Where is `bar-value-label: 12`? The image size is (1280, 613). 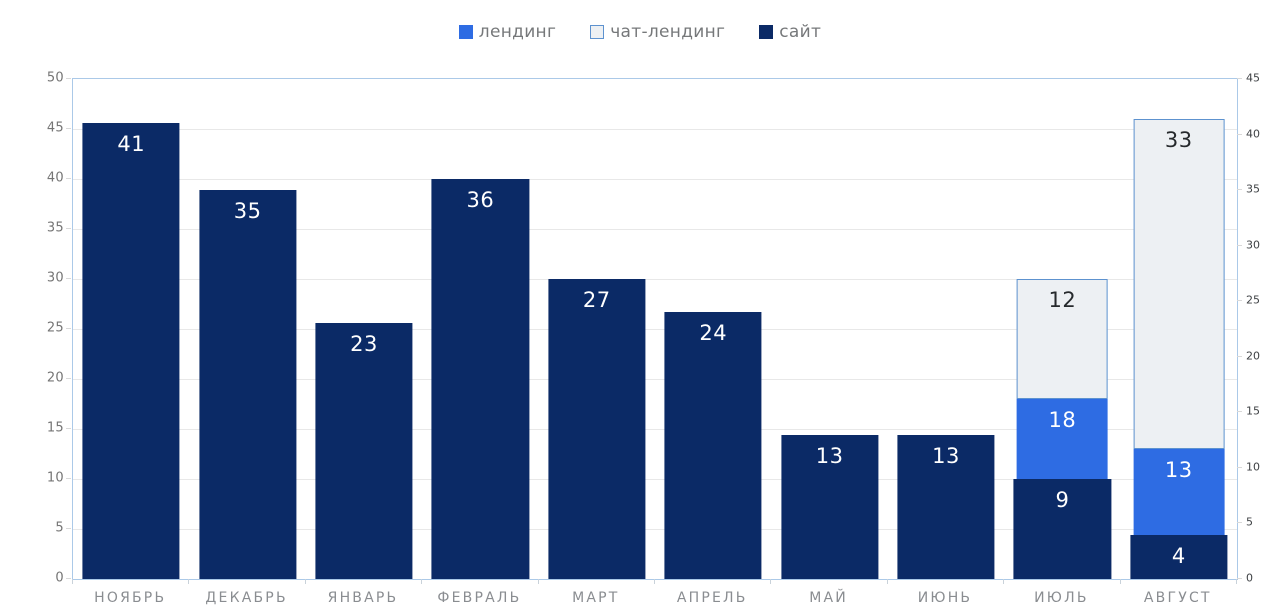 bar-value-label: 12 is located at coordinates (1062, 300).